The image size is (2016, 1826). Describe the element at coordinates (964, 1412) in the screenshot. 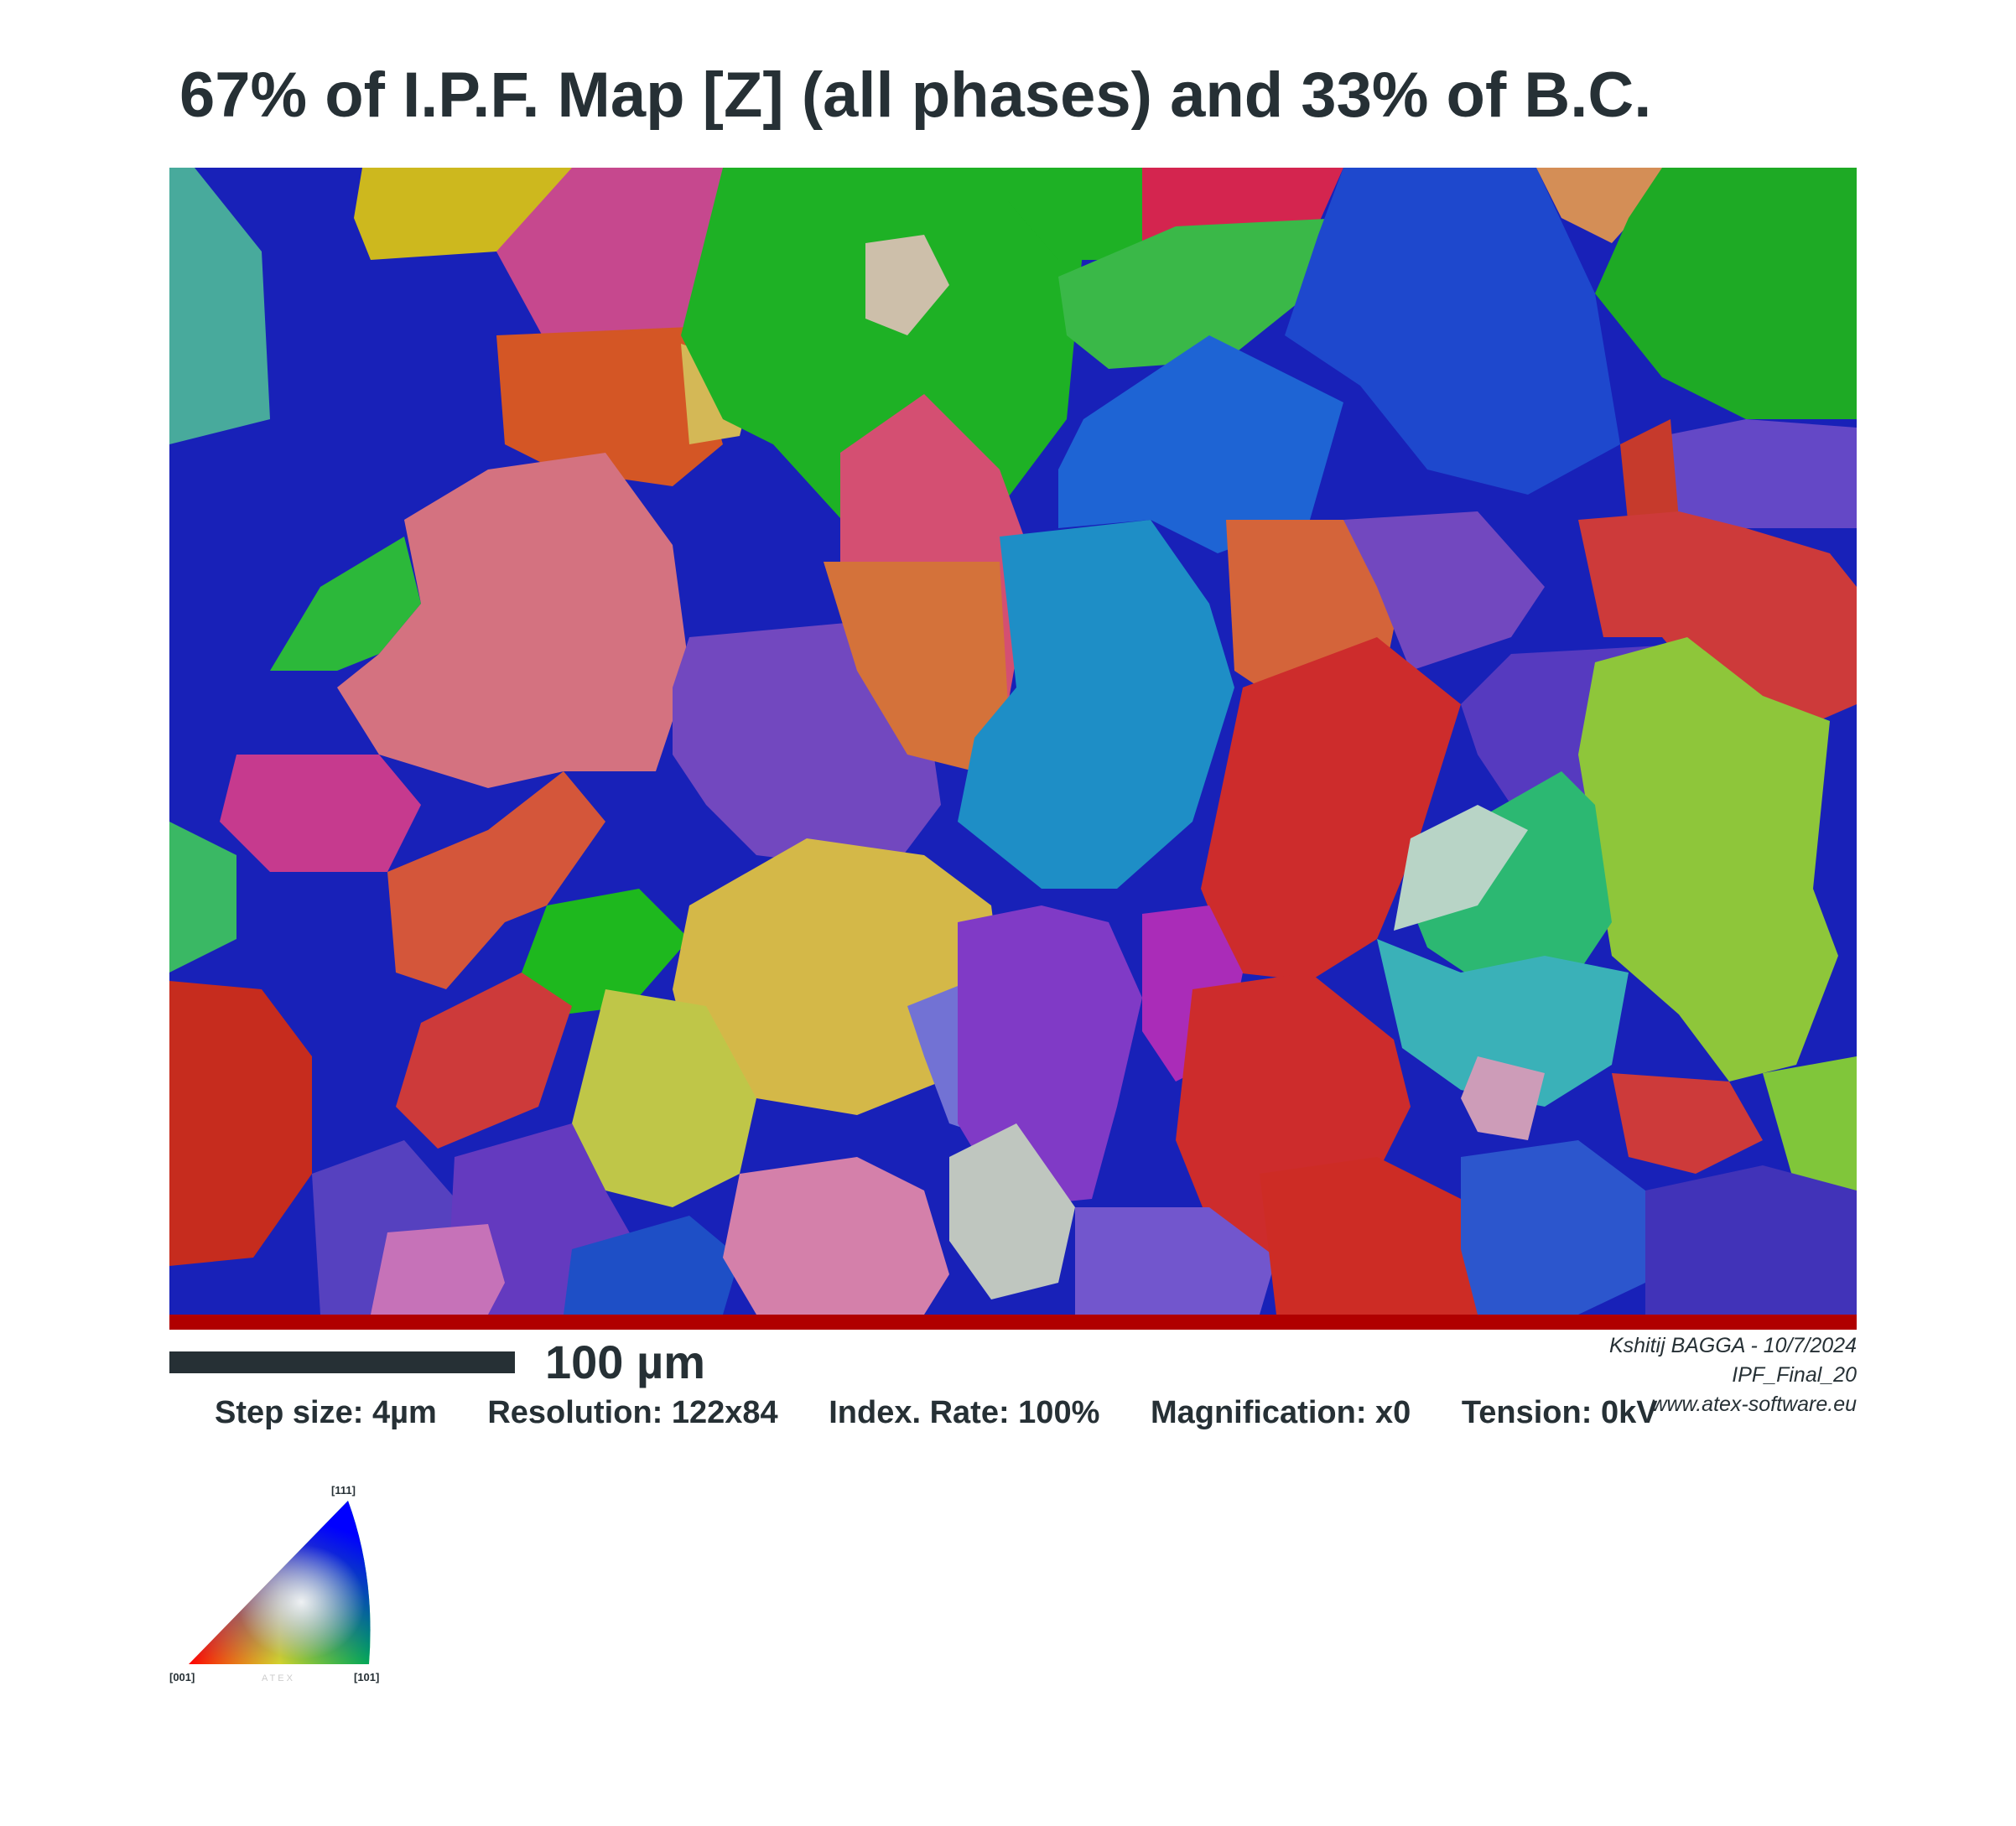

I see `param-index-rate: Index. Rate: 100%` at that location.